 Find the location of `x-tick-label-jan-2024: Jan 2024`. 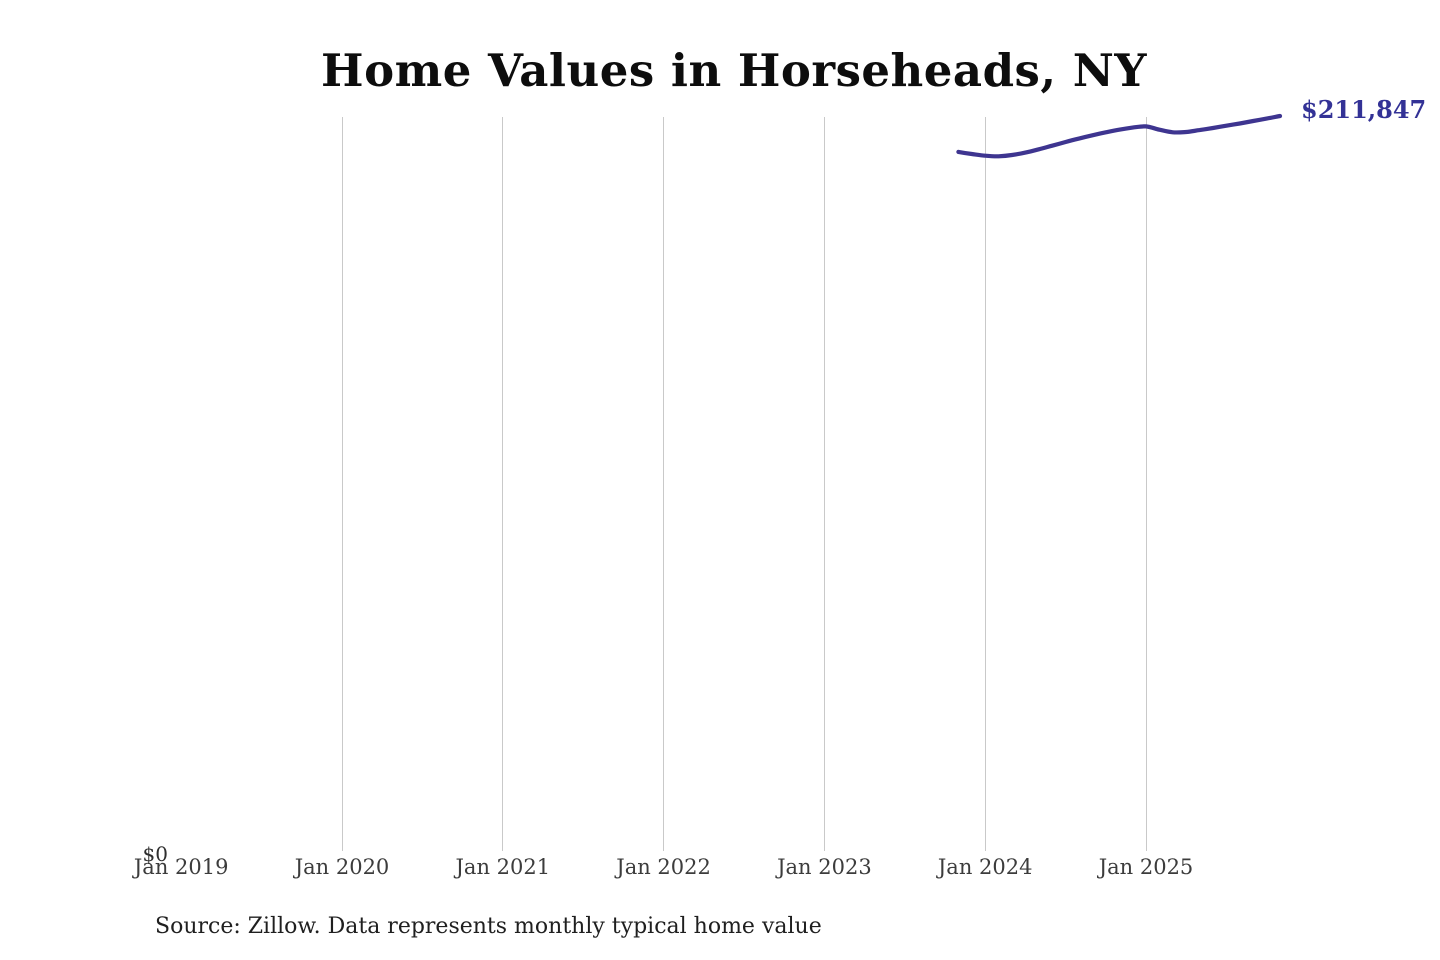

x-tick-label-jan-2024: Jan 2024 is located at coordinates (985, 867).